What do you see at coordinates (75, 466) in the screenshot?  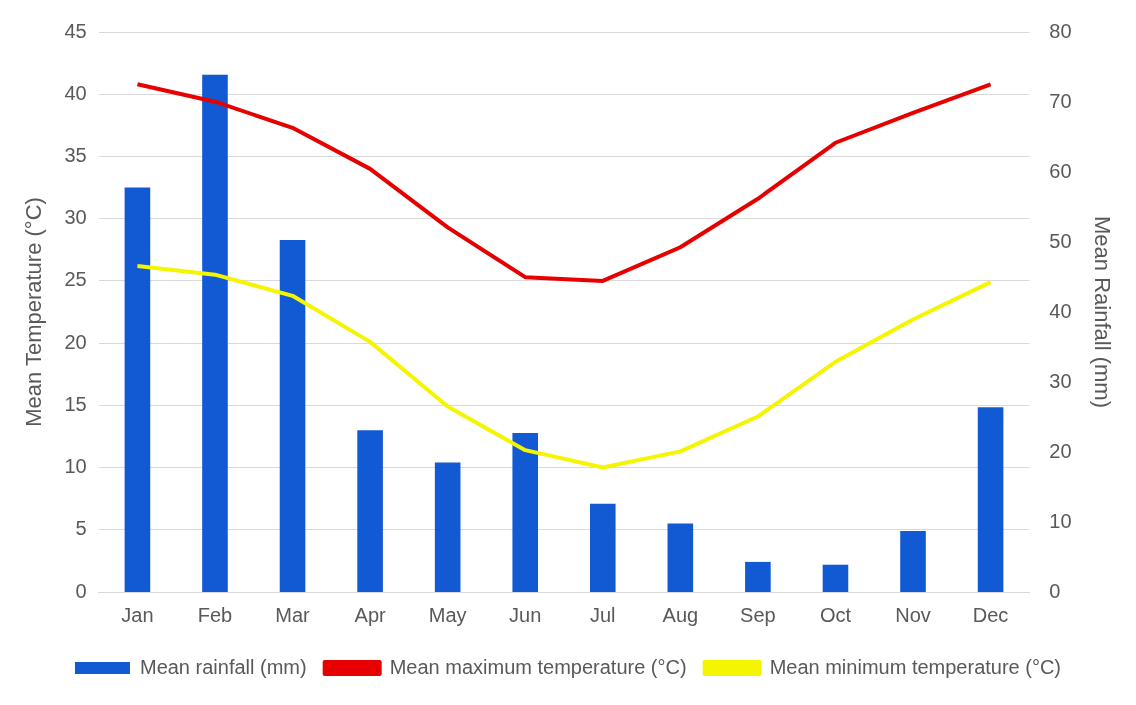 I see `y-tick-label: 10` at bounding box center [75, 466].